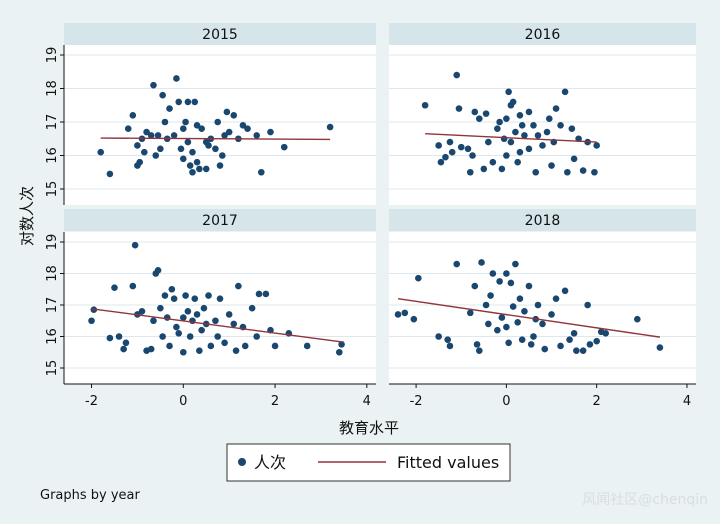 The width and height of the screenshot is (720, 524). Describe the element at coordinates (27, 216) in the screenshot. I see `y-axis-title: 对数人次` at that location.